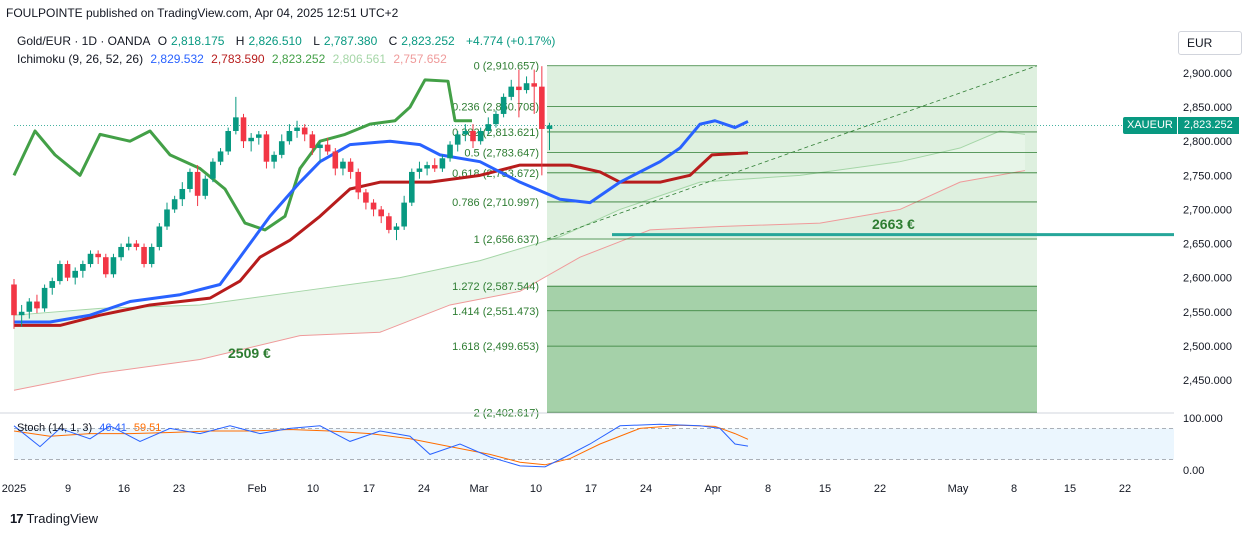 The width and height of the screenshot is (1257, 537). Describe the element at coordinates (179, 489) in the screenshot. I see `x-tick-label: 23` at that location.